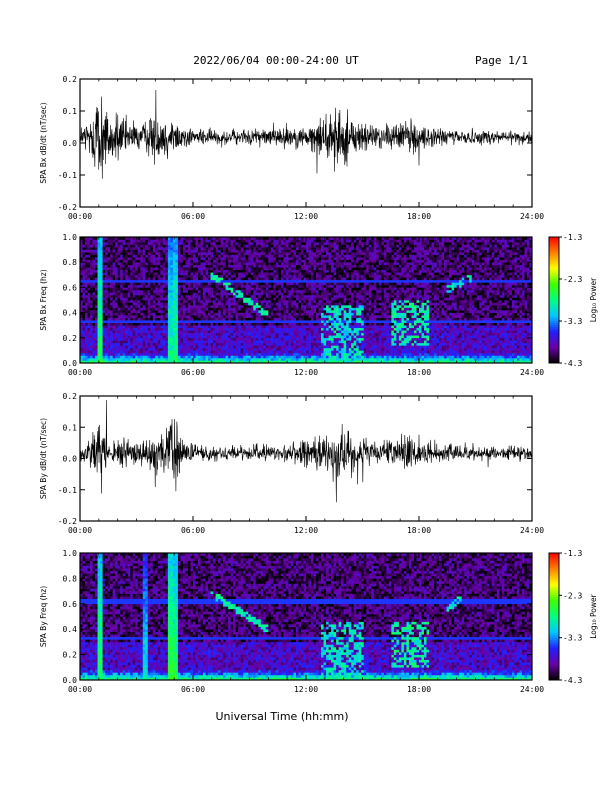 This screenshot has height=792, width=612. What do you see at coordinates (573, 300) in the screenshot?
I see `colorbar: -1.3 -2.3 -3.3 -4.3 Log₁₀ Power` at bounding box center [573, 300].